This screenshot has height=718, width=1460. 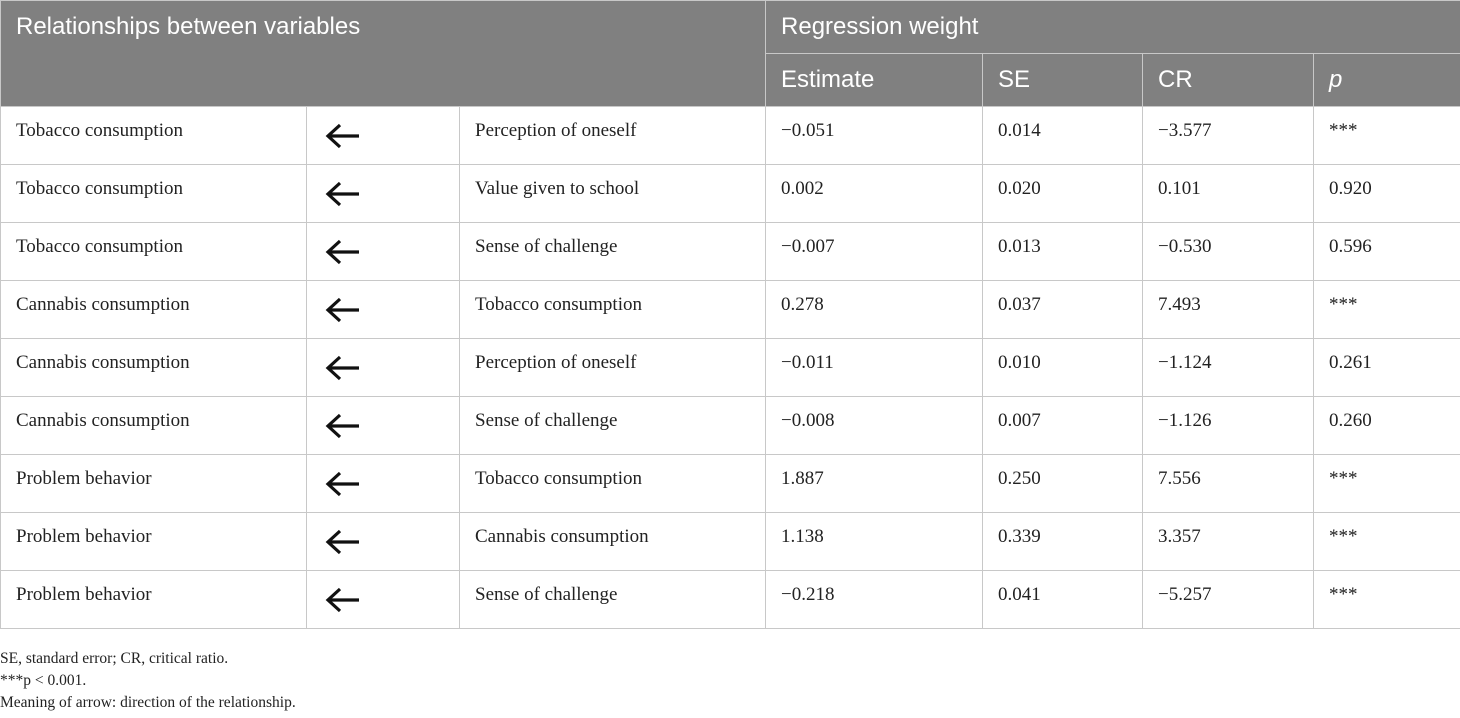 I want to click on estimate-cell: 0.002, so click(x=874, y=193).